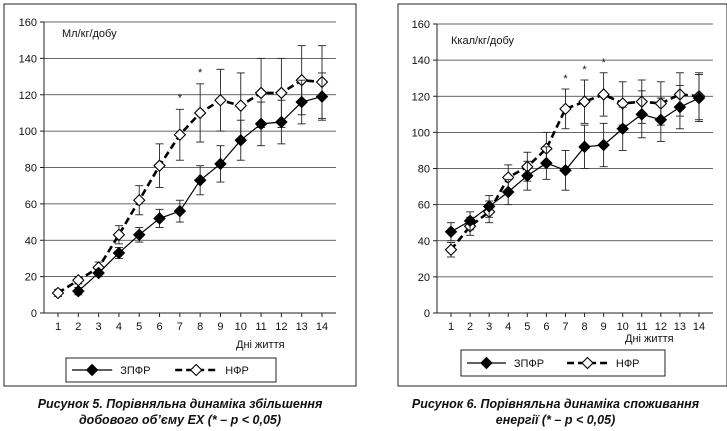 This screenshot has width=727, height=431. Describe the element at coordinates (483, 41) in the screenshot. I see `unit-label: Ккал/кг/добу` at that location.